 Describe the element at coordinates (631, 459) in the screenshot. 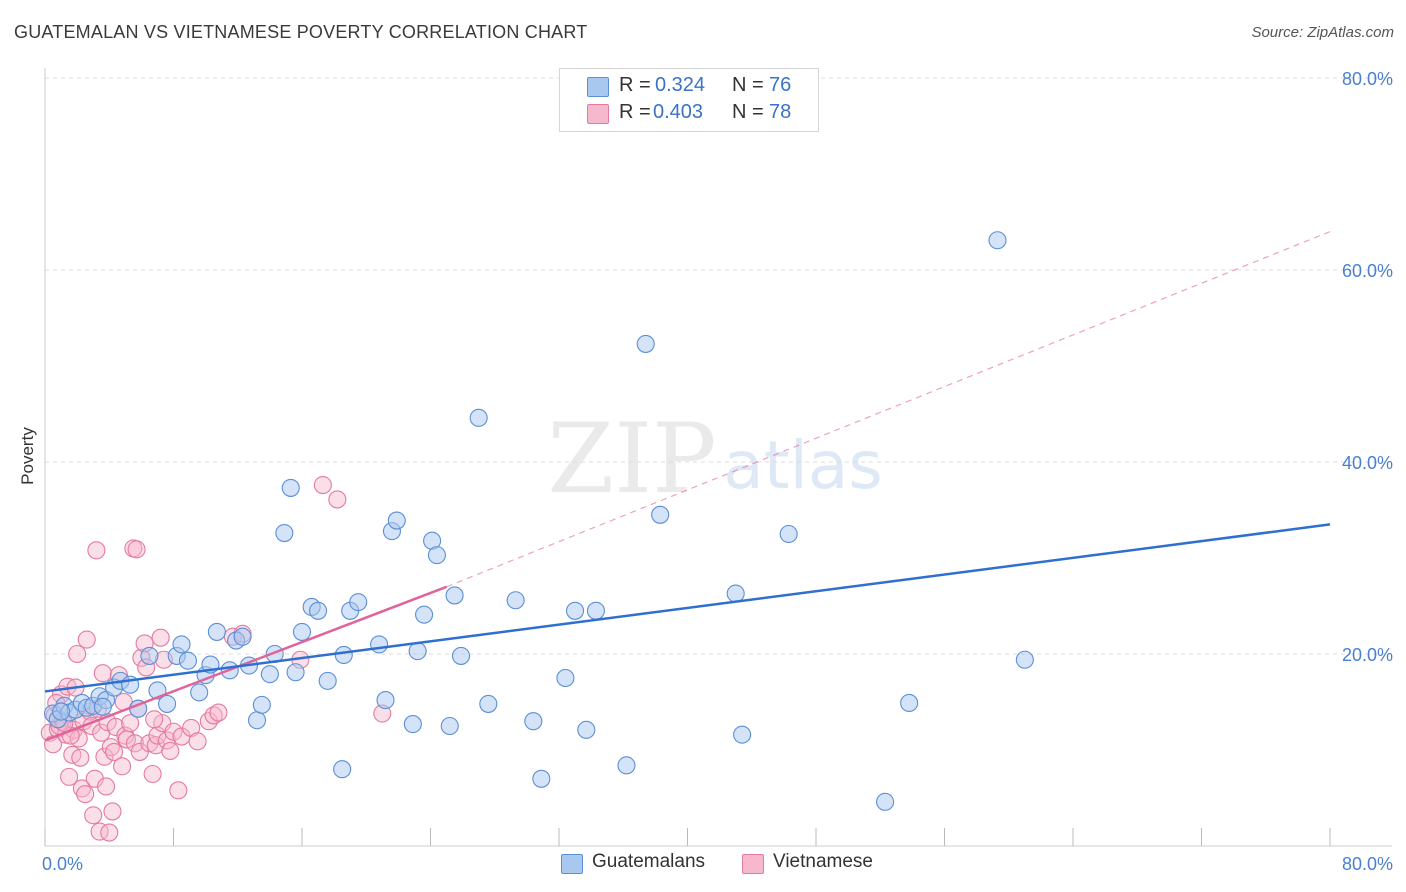

I see `watermark-zip: ZIP` at that location.